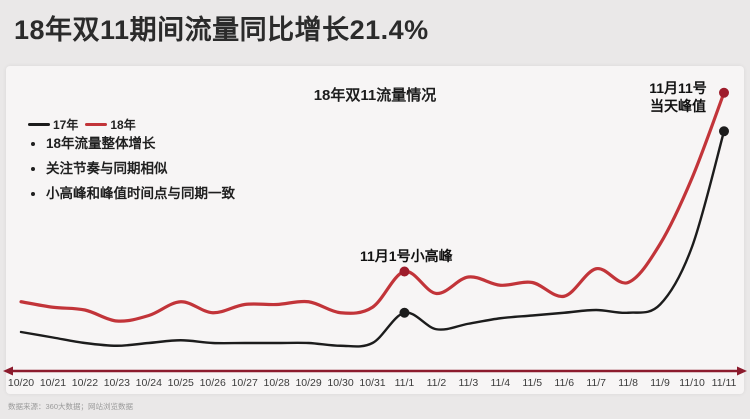 This screenshot has height=419, width=750. I want to click on x-axis-label: 10/28, so click(276, 383).